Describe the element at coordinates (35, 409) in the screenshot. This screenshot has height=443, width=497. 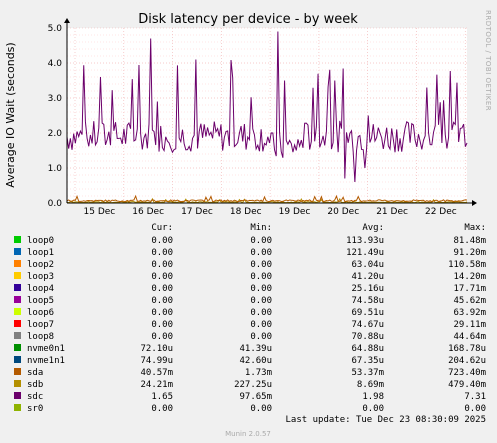
I see `legend-name: sr0` at that location.